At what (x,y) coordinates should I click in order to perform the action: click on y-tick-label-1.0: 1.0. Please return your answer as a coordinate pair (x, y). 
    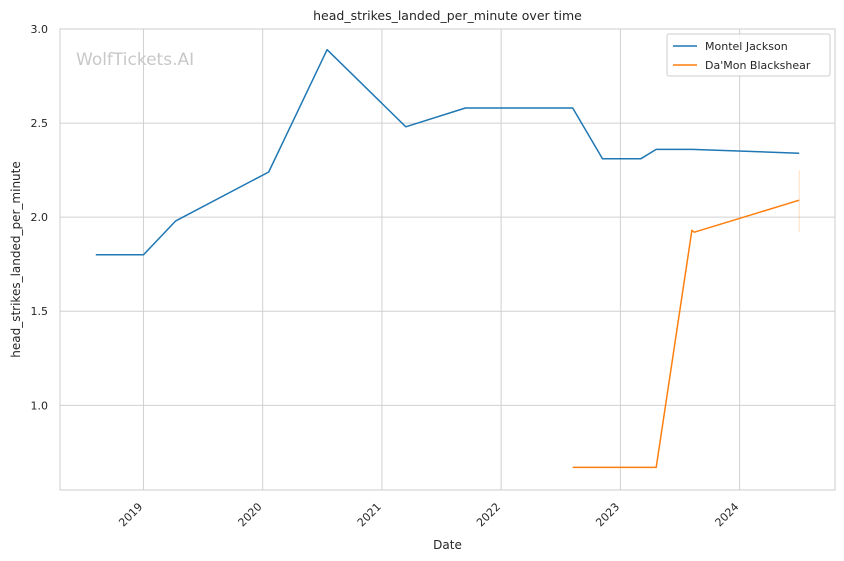
    Looking at the image, I should click on (40, 405).